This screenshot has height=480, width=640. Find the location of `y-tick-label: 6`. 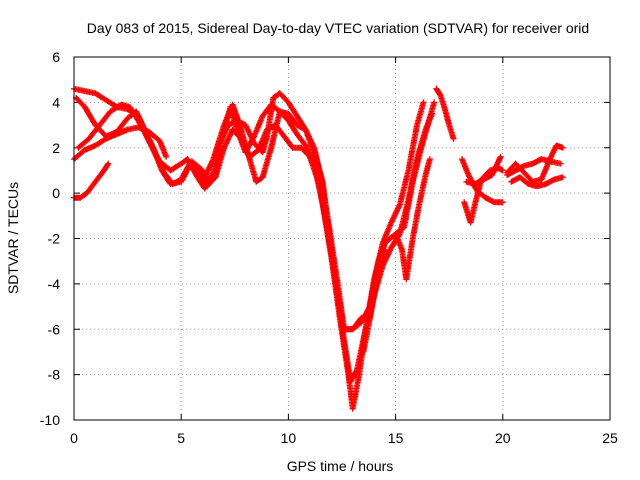

y-tick-label: 6 is located at coordinates (56, 57).